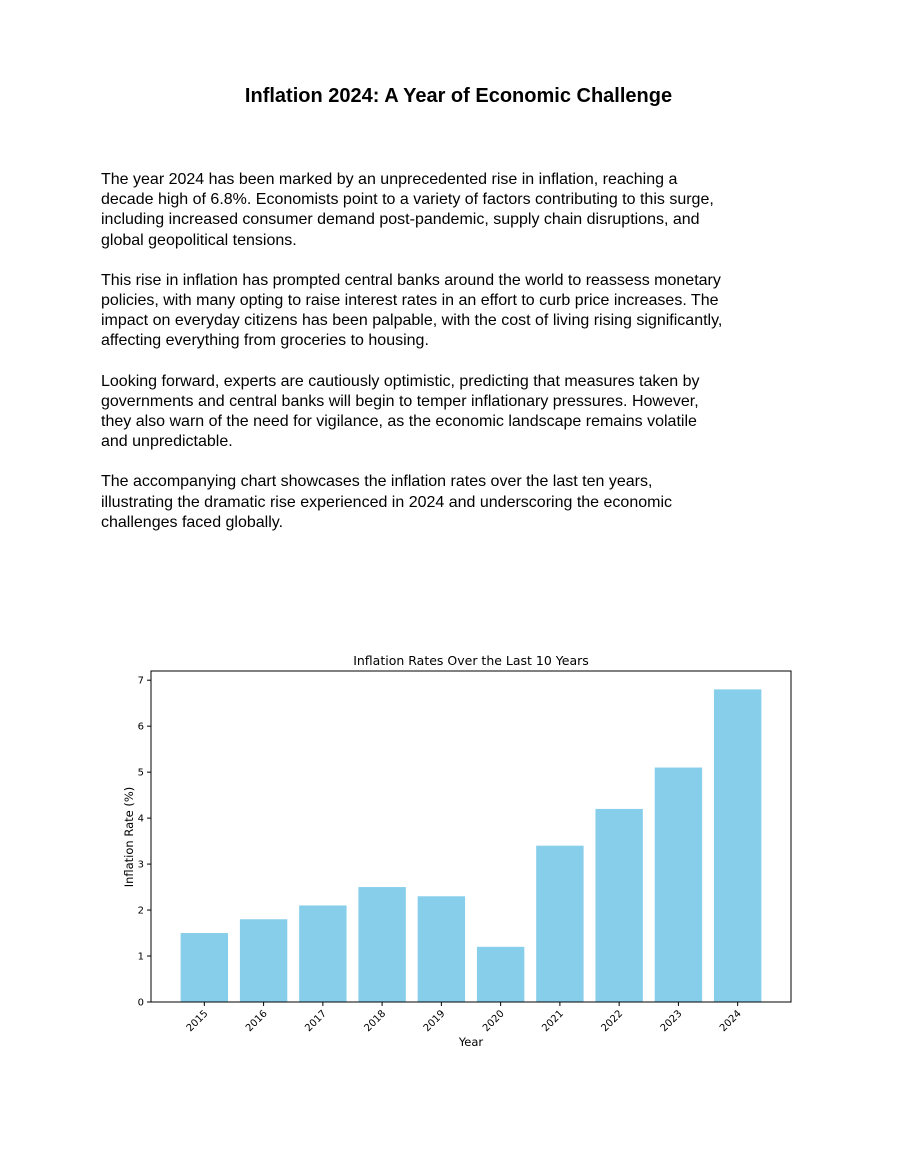 The image size is (907, 1169). What do you see at coordinates (471, 660) in the screenshot?
I see `chart-title: Inflation Rates Over the Last 10 Years` at bounding box center [471, 660].